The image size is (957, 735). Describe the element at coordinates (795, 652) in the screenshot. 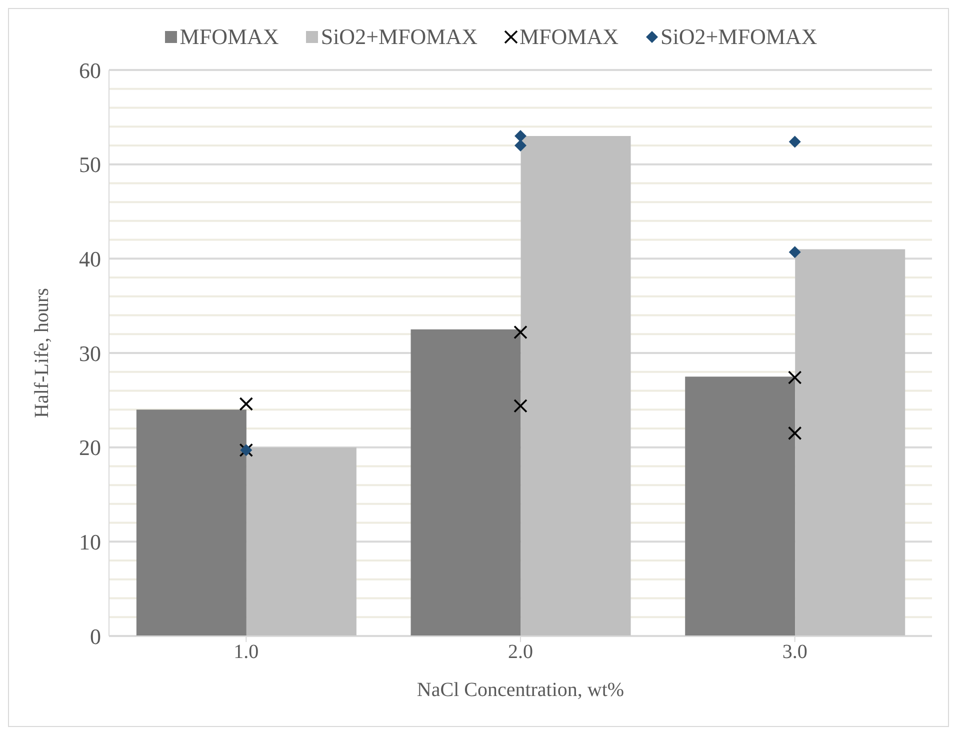

I see `x-tick-label: 3.0` at that location.